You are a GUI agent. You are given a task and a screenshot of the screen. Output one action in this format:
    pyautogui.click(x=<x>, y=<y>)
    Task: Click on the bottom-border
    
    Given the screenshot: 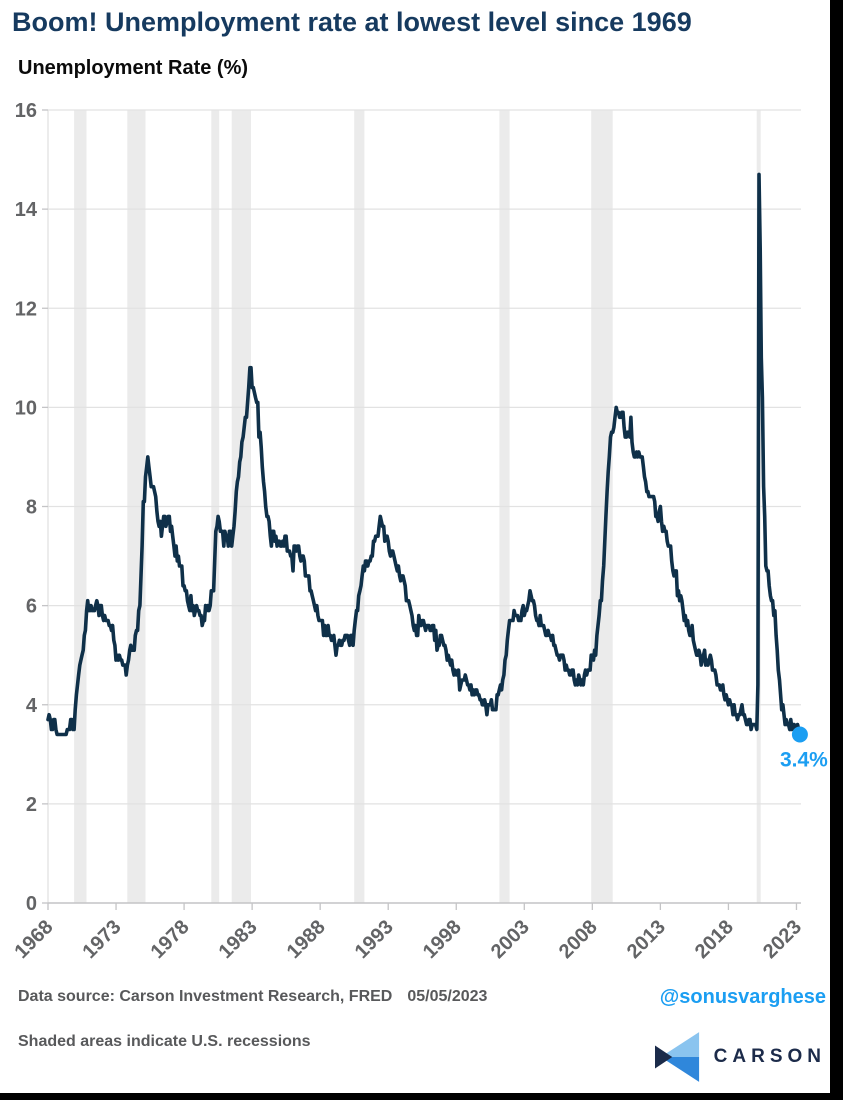 What is the action you would take?
    pyautogui.click(x=421, y=1096)
    